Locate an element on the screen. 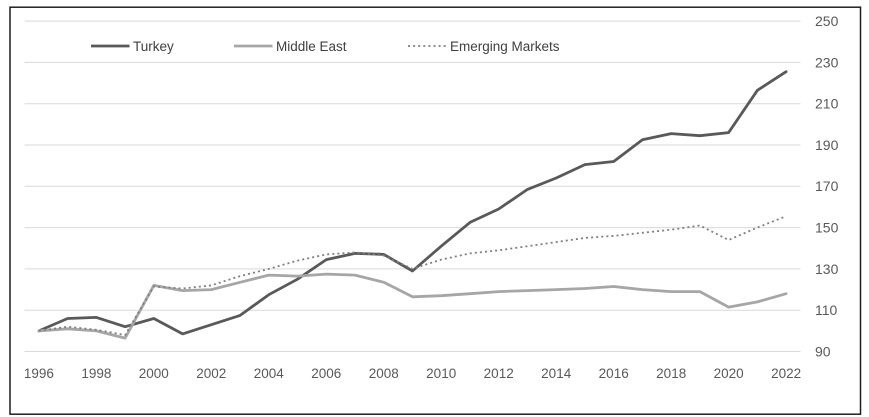 The height and width of the screenshot is (417, 869). legend-label: Turkey is located at coordinates (153, 46).